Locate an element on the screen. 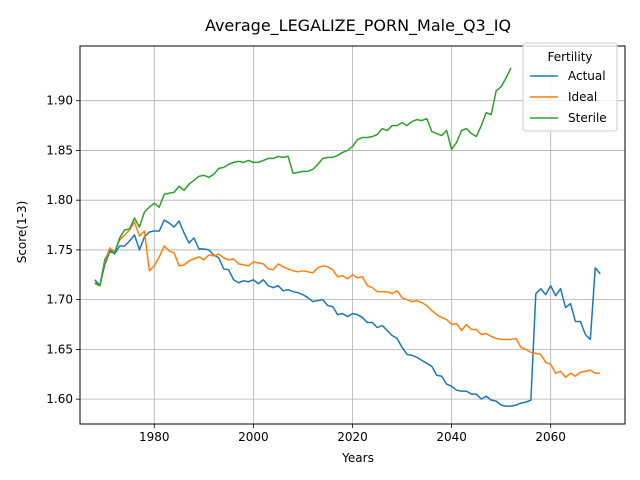  y-axis: 1.60 1.65 1.70 1.75 1.80 1.85 1.90 is located at coordinates (63, 250).